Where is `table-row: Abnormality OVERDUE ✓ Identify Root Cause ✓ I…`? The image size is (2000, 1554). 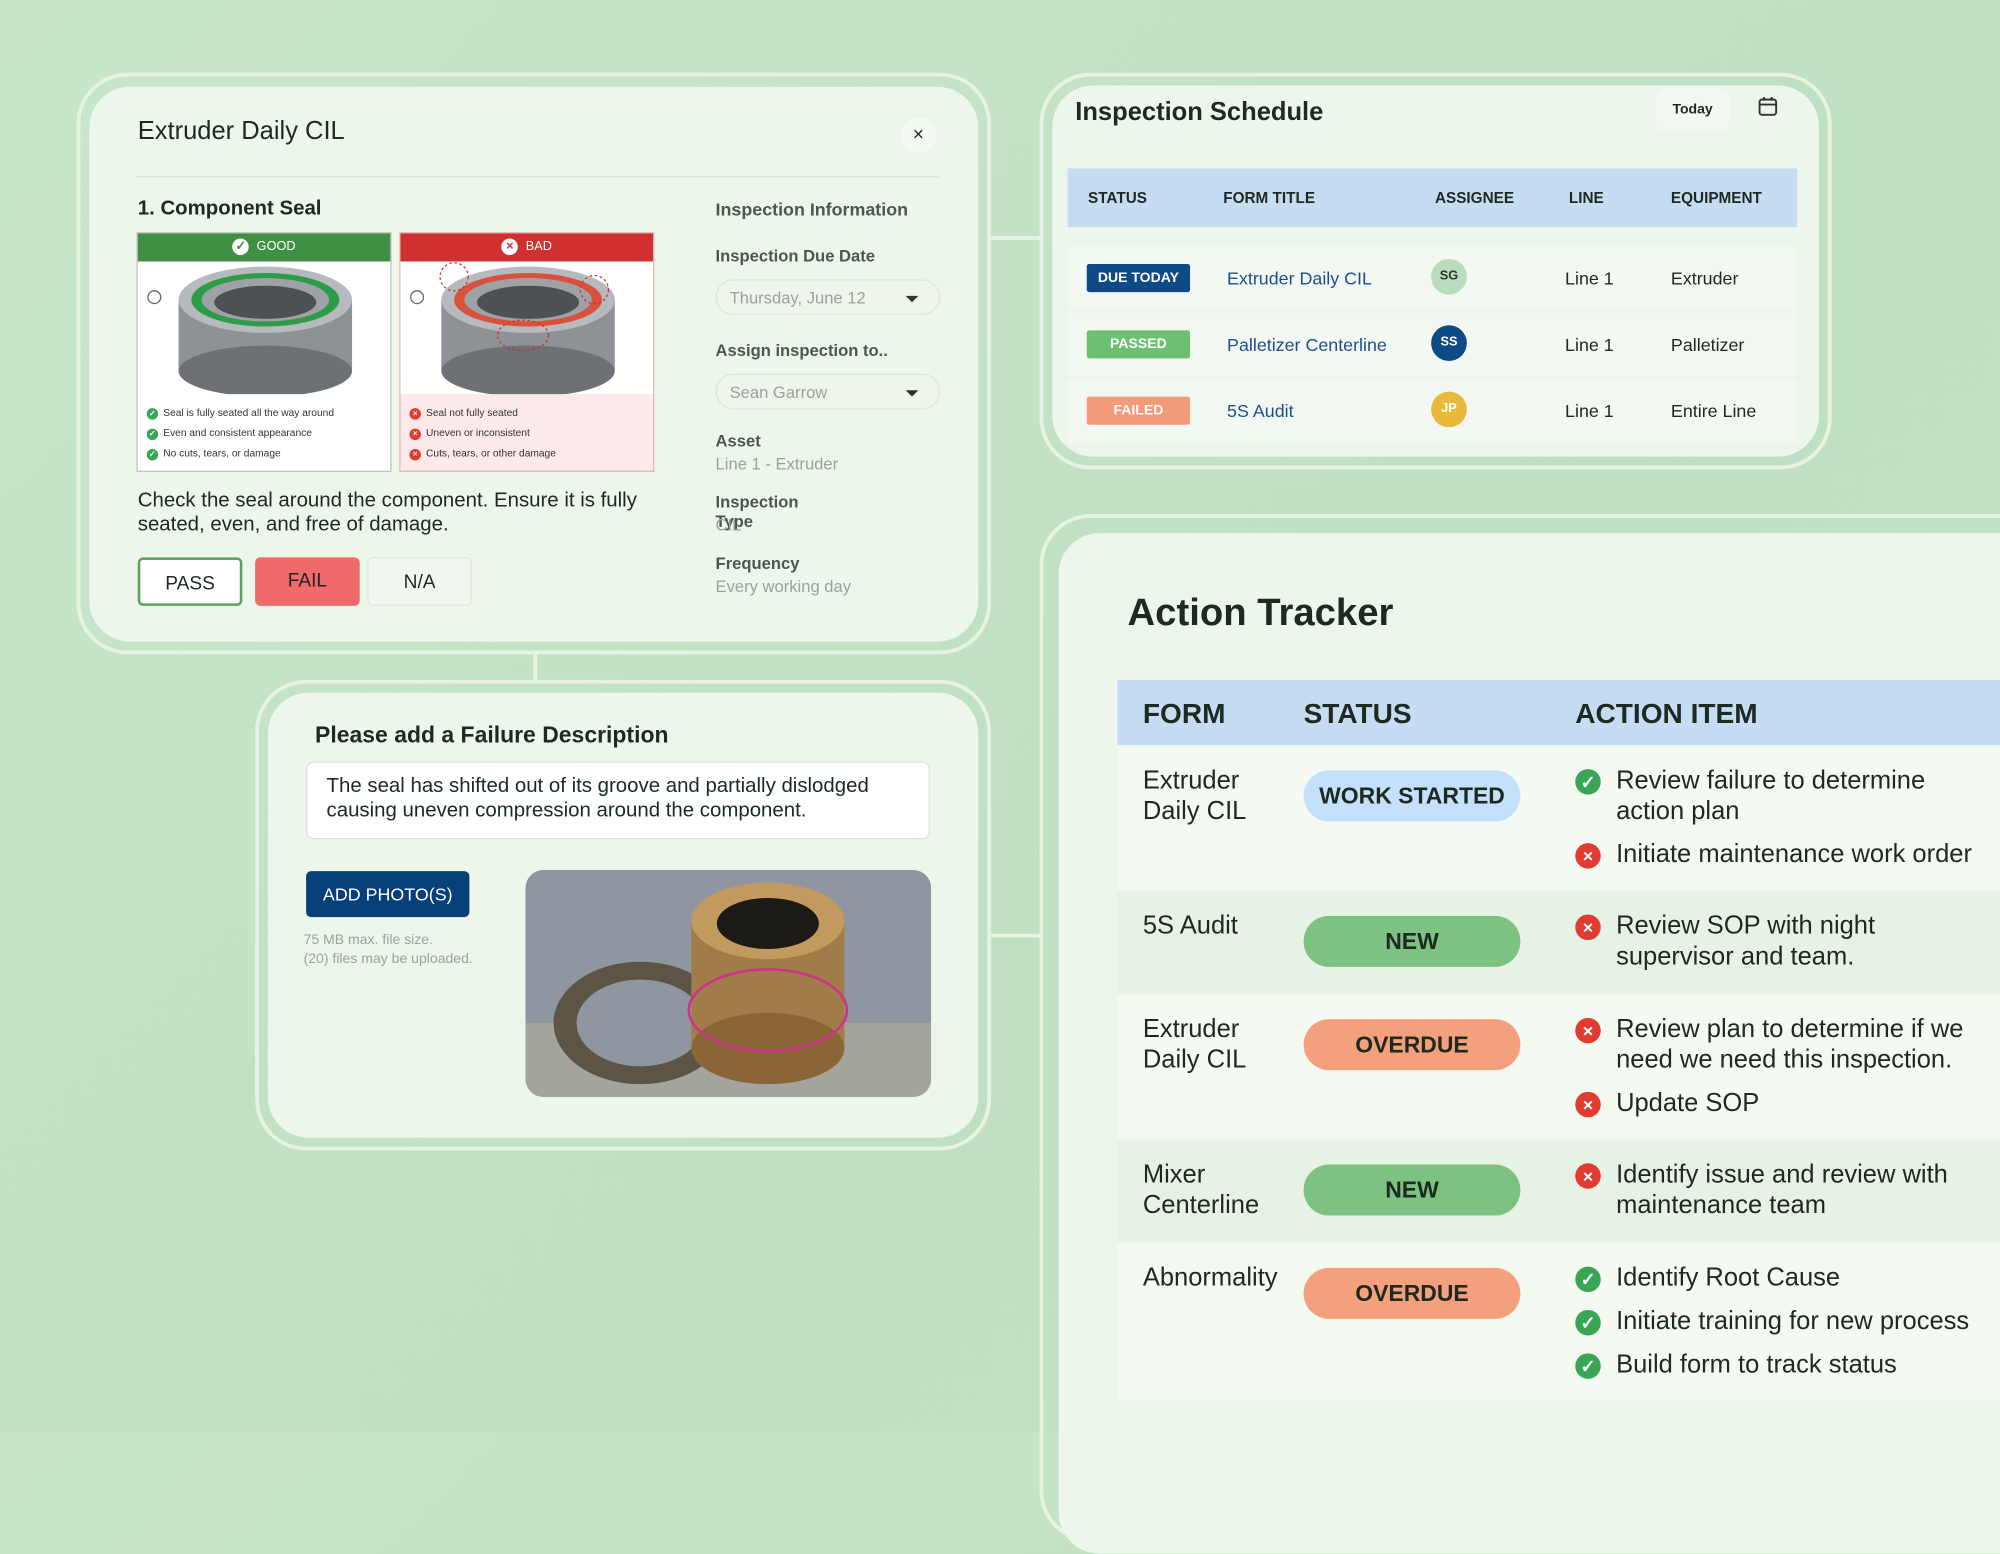 table-row: Abnormality OVERDUE ✓ Identify Root Cause ✓ I… is located at coordinates (1558, 1321).